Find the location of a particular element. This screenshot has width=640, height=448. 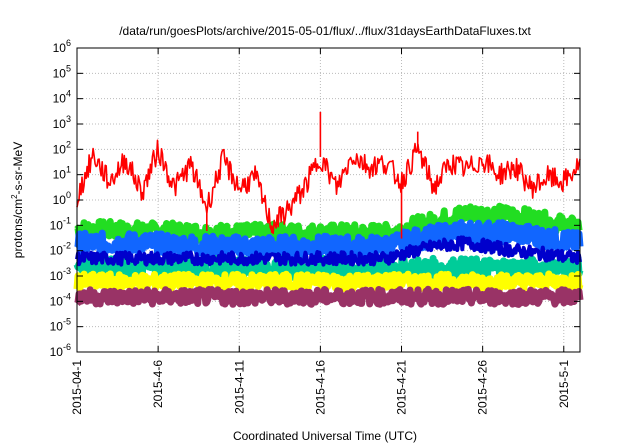

y-tick-label: 10⁴ is located at coordinates (62, 97).